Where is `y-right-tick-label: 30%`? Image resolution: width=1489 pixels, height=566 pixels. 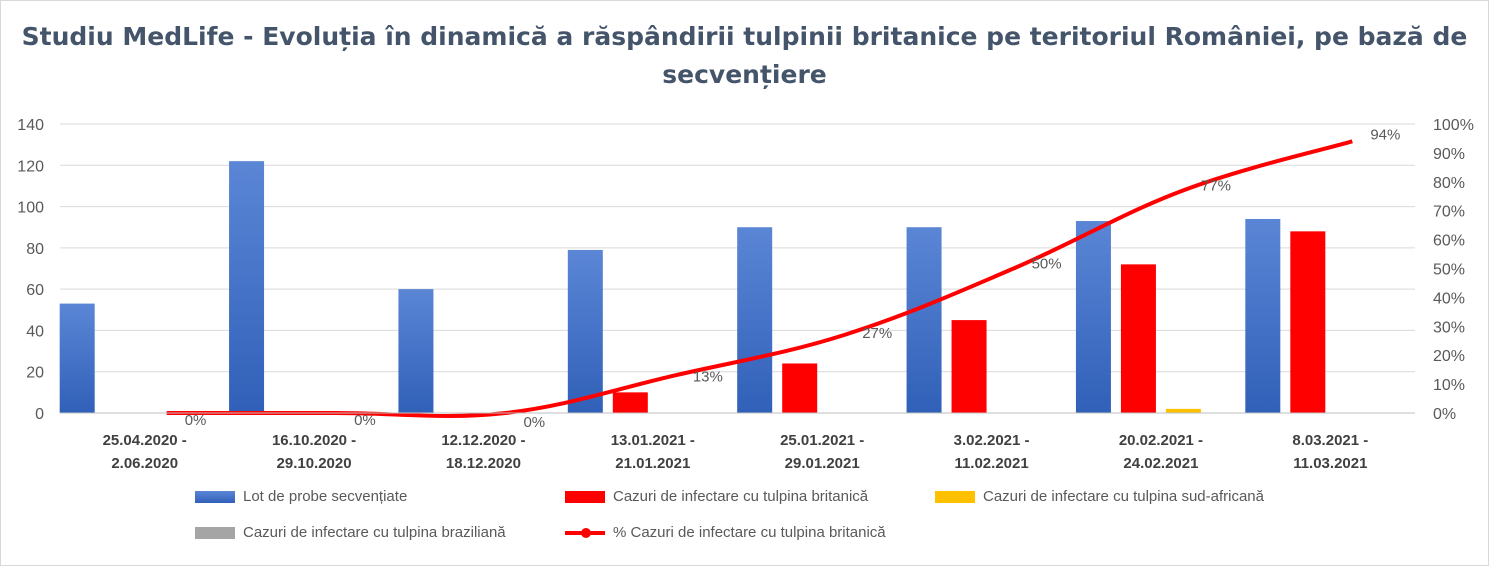 y-right-tick-label: 30% is located at coordinates (1449, 327).